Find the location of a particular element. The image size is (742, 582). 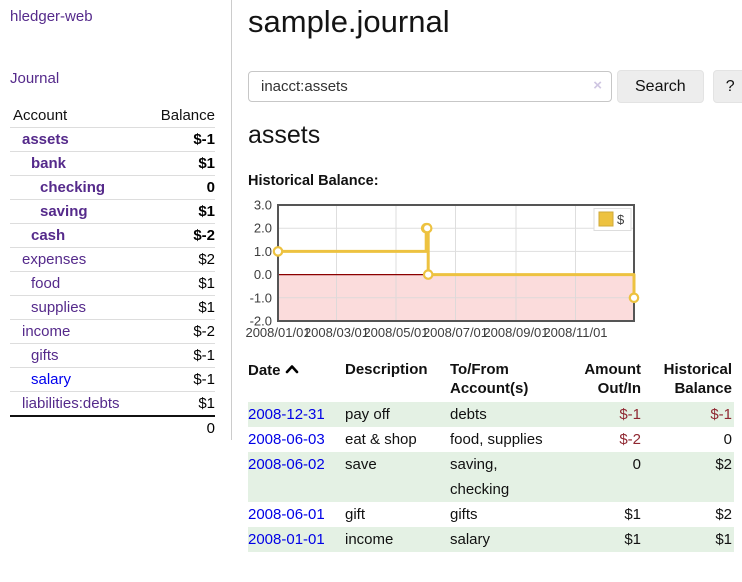

balance-header: Historical Balance is located at coordinates (697, 379).